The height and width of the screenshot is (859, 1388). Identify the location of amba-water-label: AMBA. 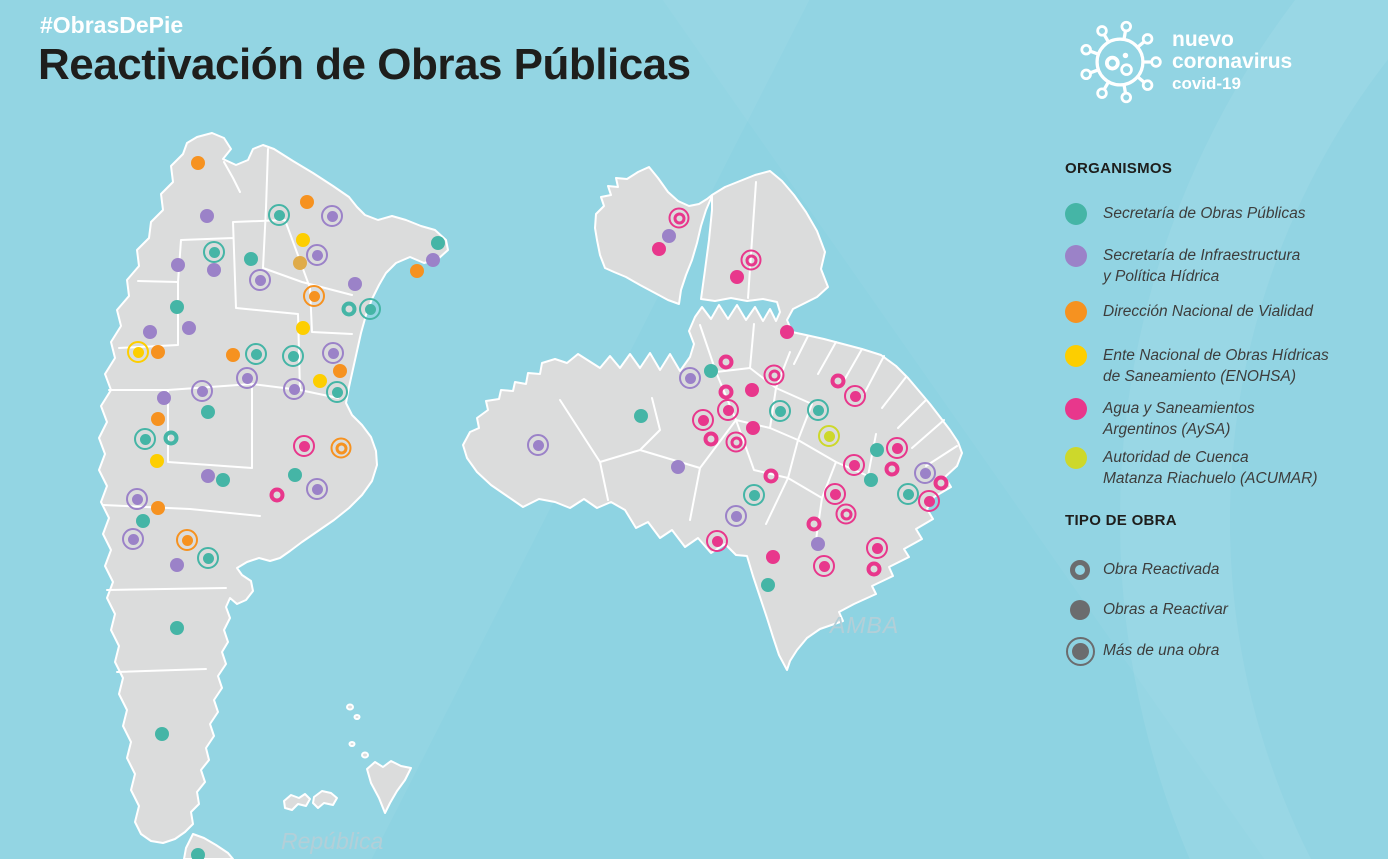
(865, 625).